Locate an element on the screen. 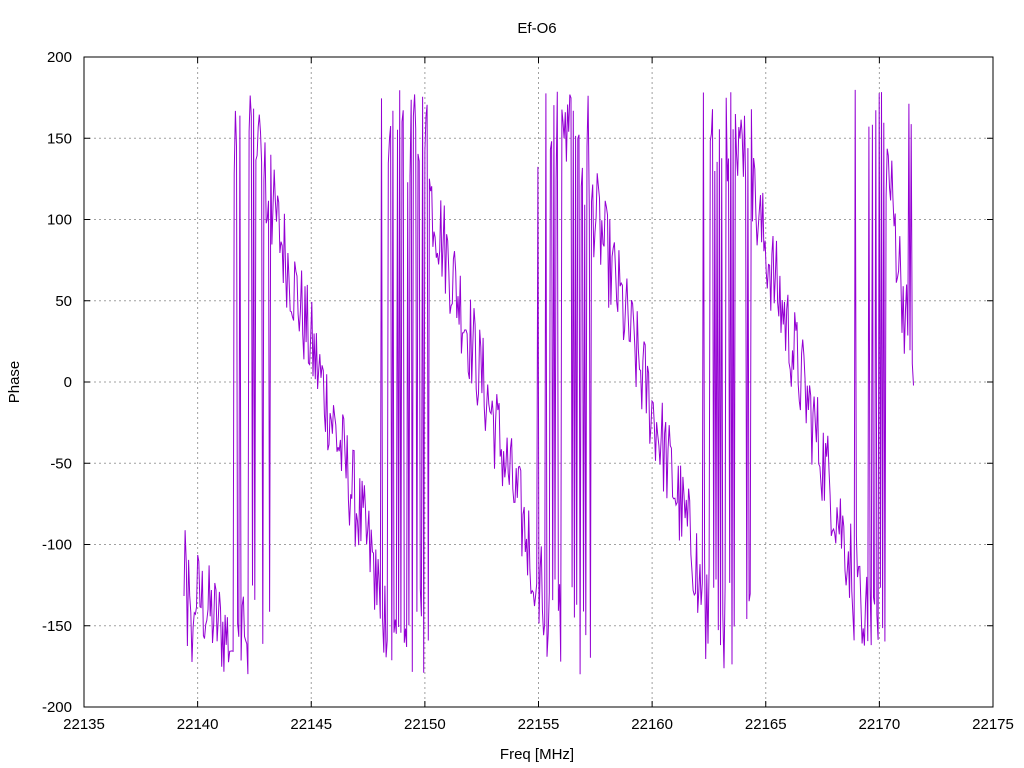 Image resolution: width=1024 pixels, height=768 pixels. y-tick-label: -200 is located at coordinates (57, 707).